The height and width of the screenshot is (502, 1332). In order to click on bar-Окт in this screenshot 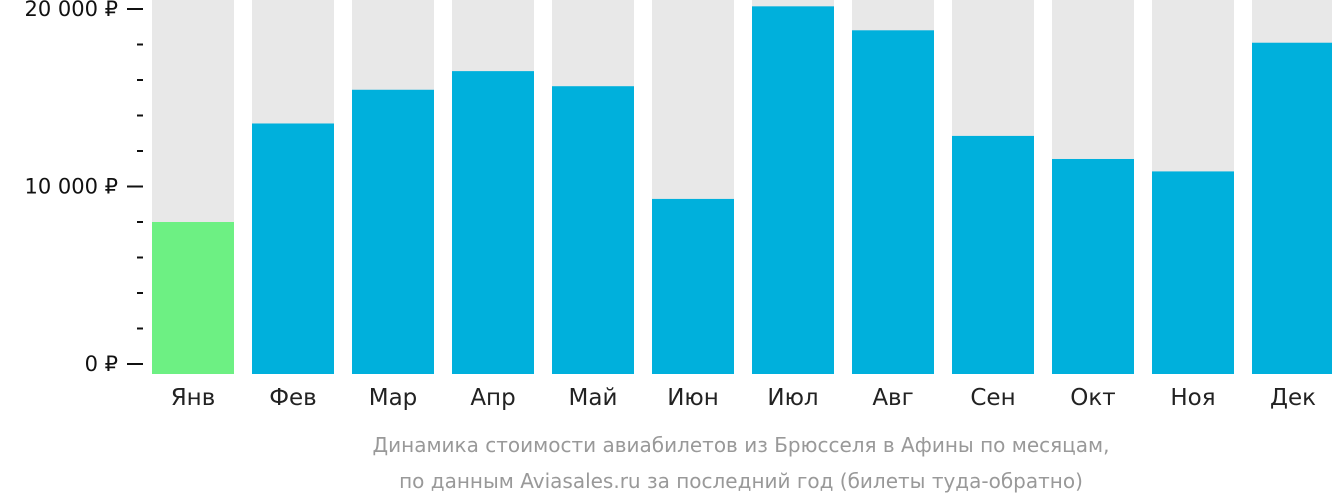, I will do `click(1093, 266)`.